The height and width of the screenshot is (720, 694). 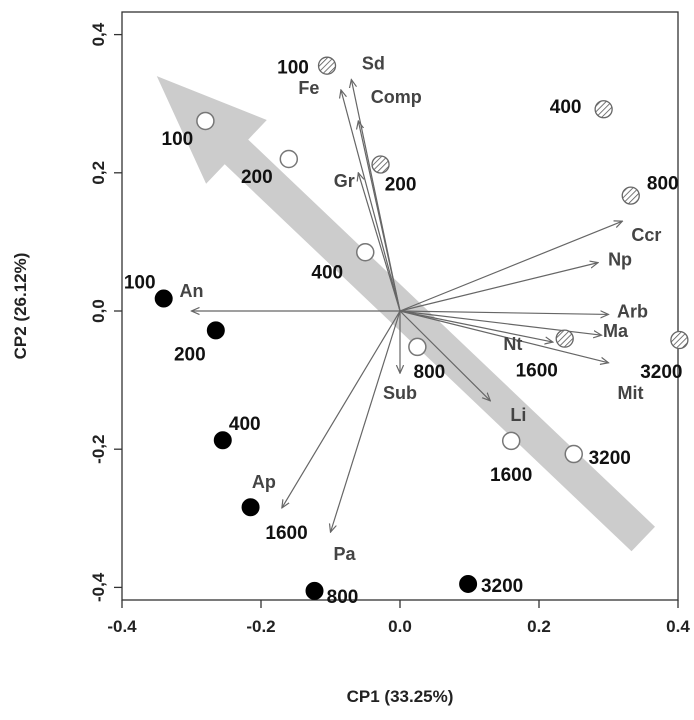 What do you see at coordinates (344, 181) in the screenshot?
I see `vector-label-gr: Gr` at bounding box center [344, 181].